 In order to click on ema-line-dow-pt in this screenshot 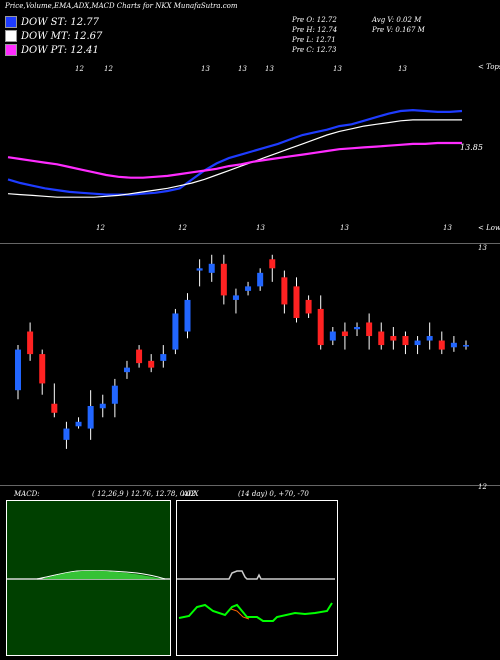, I will do `click(234, 160)`.